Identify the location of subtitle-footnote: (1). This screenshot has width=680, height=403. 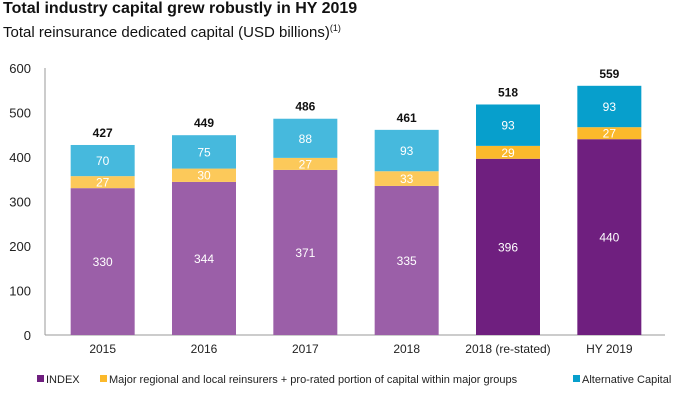
(335, 28).